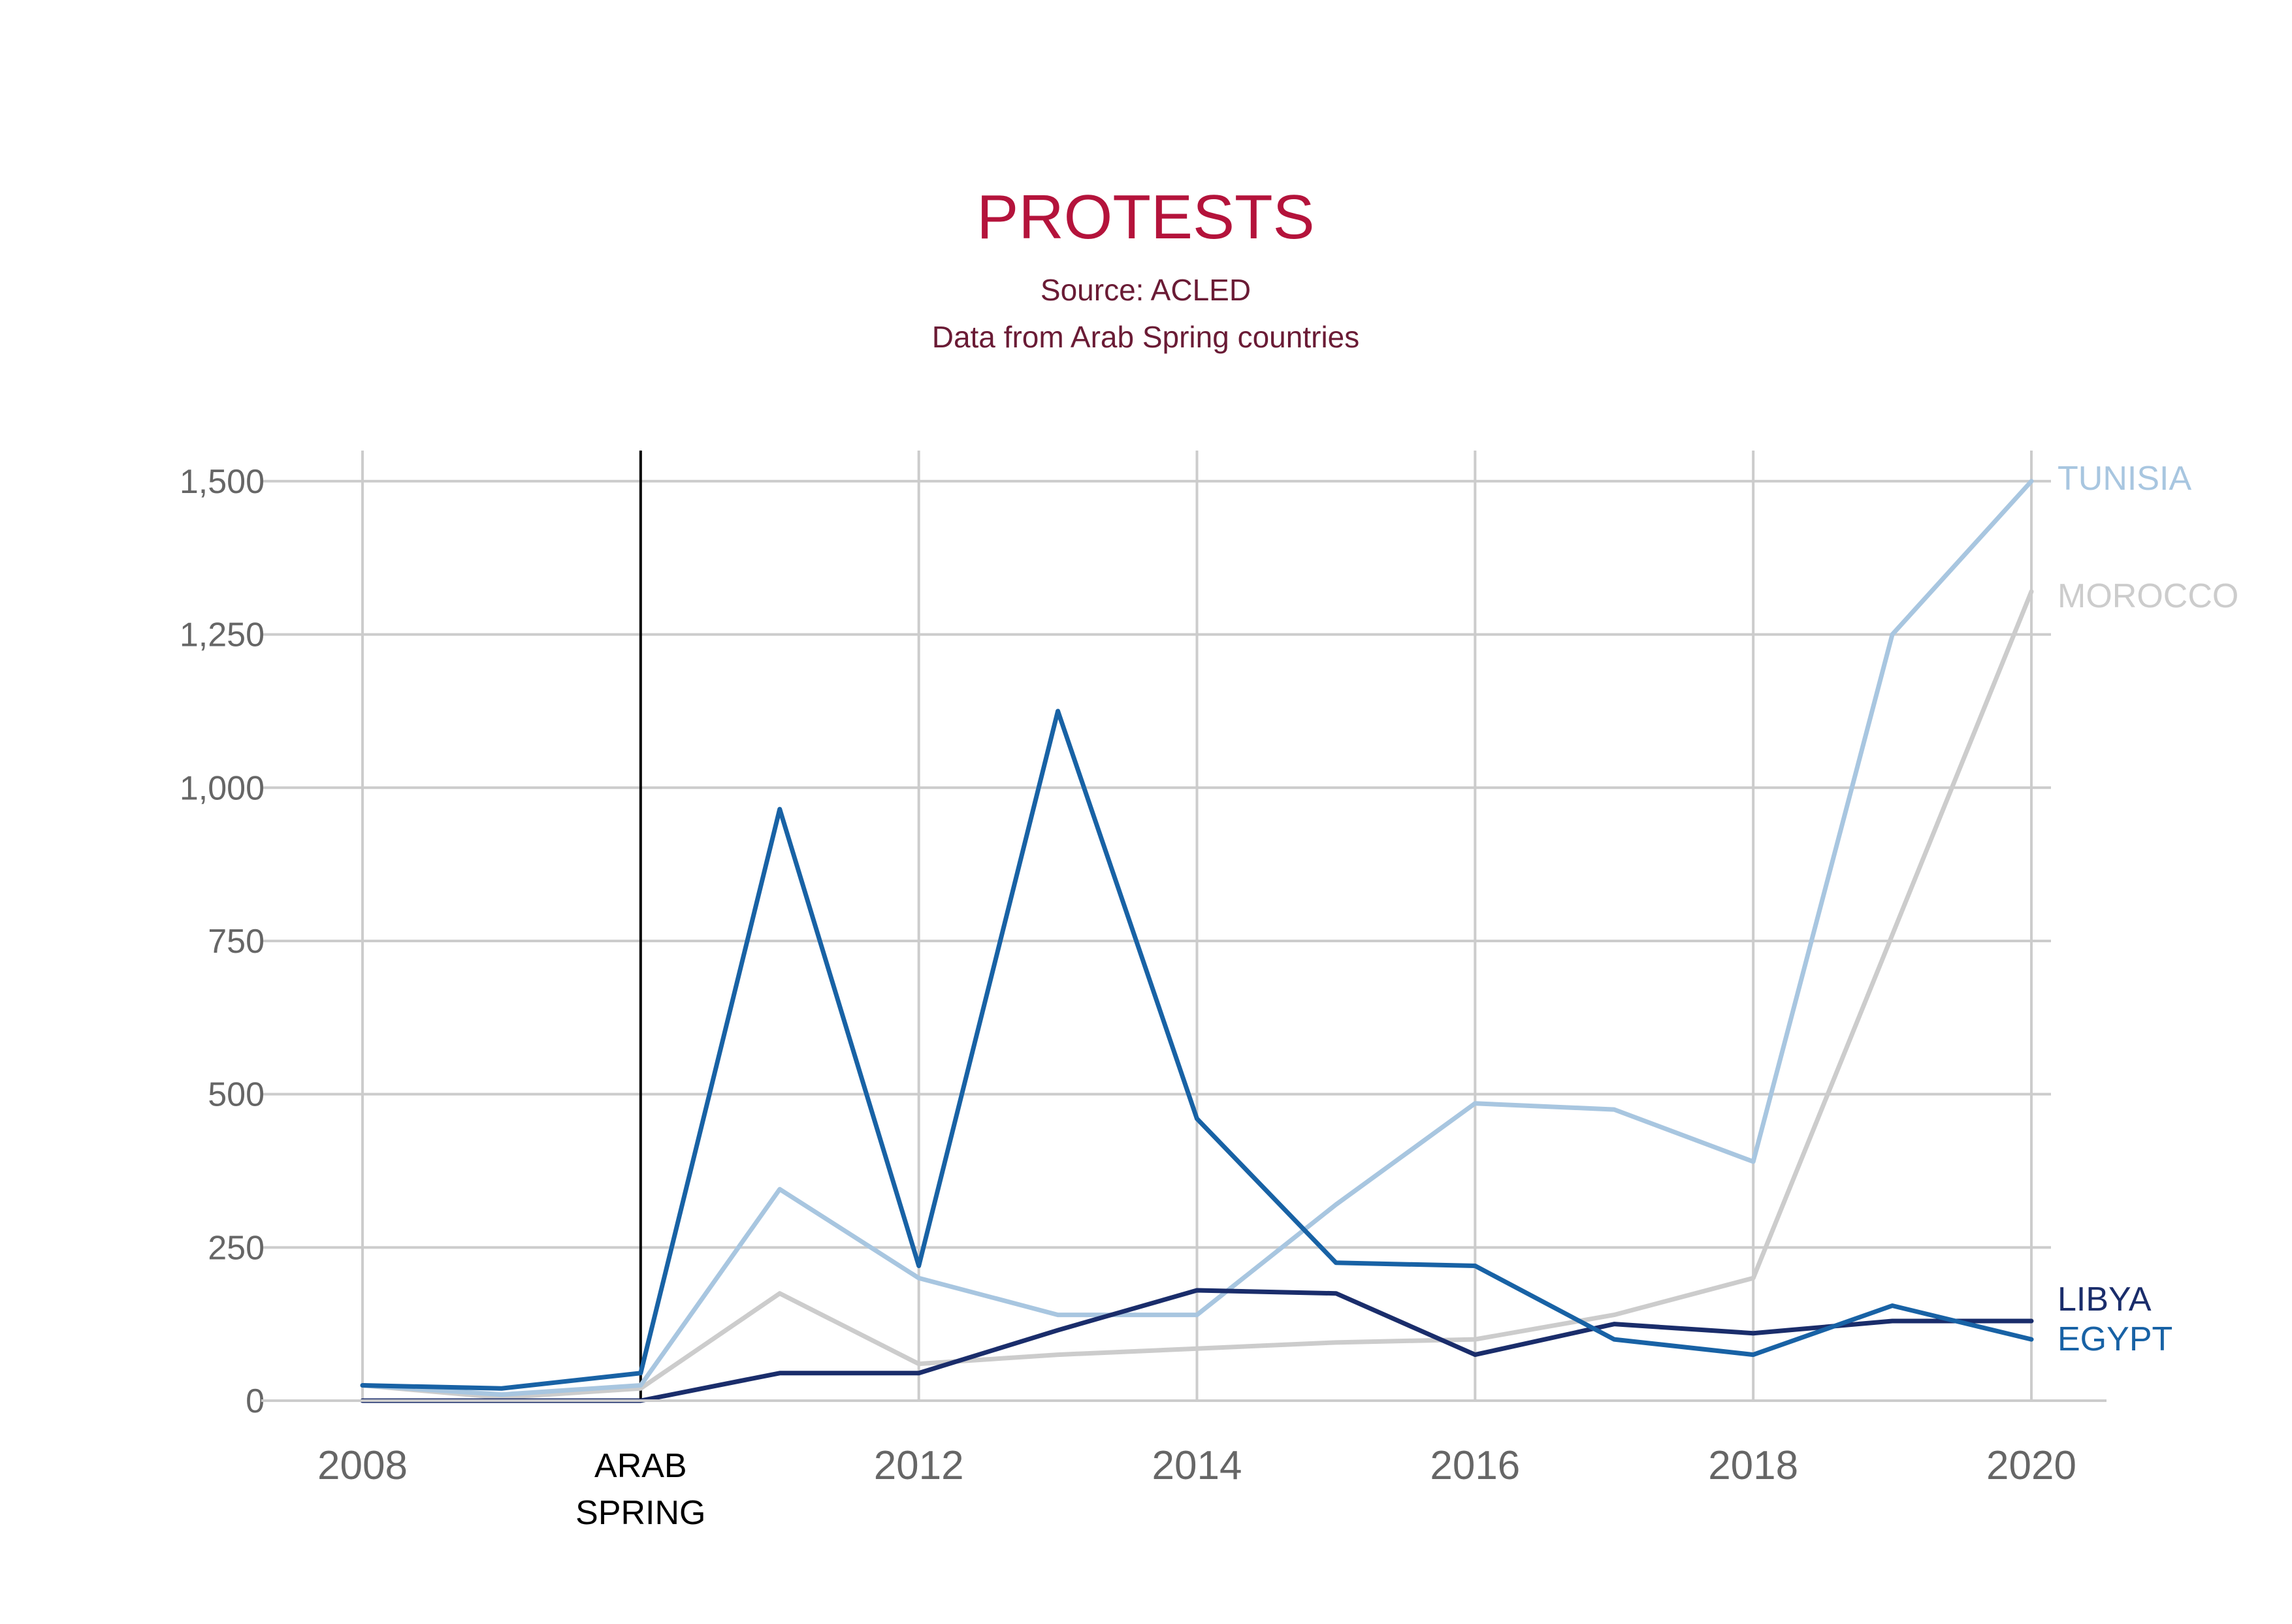 Image resolution: width=2292 pixels, height=1624 pixels. I want to click on x-tick-label: 2014, so click(1197, 1466).